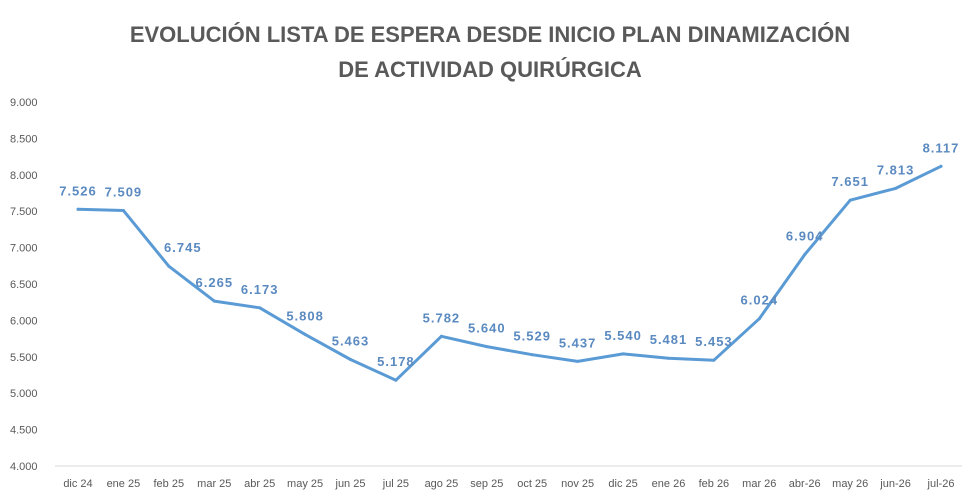  What do you see at coordinates (532, 484) in the screenshot?
I see `x-tick-label: oct 25` at bounding box center [532, 484].